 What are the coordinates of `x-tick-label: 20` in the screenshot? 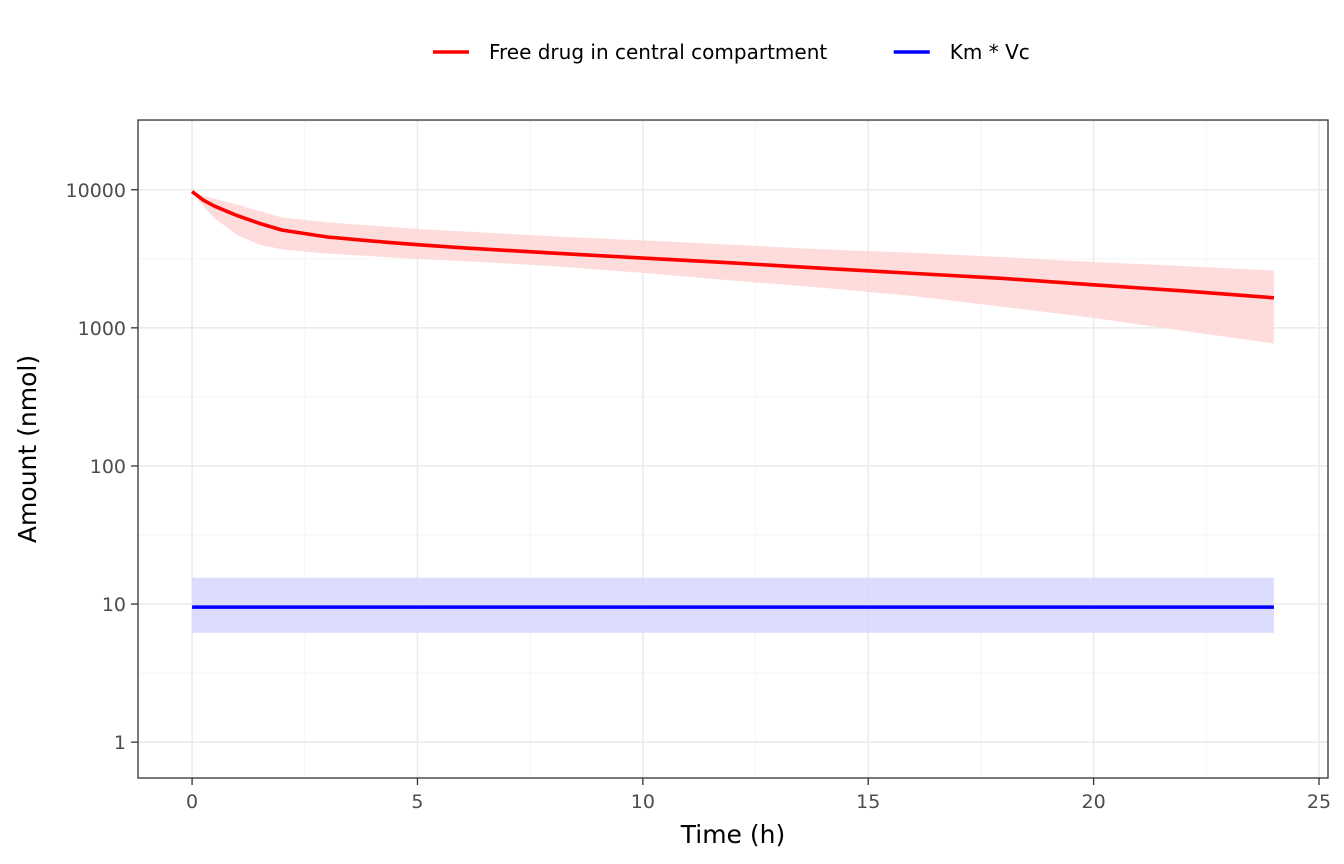 It's located at (1094, 802).